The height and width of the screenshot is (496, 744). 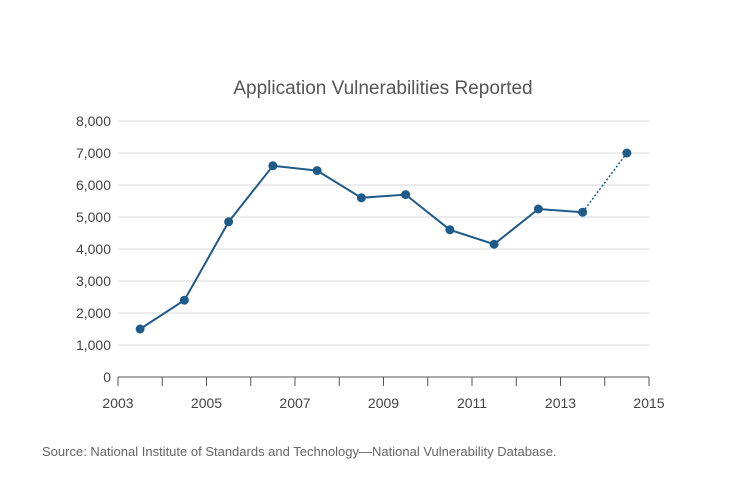 I want to click on y-tick-label: 4,000, so click(x=93, y=249).